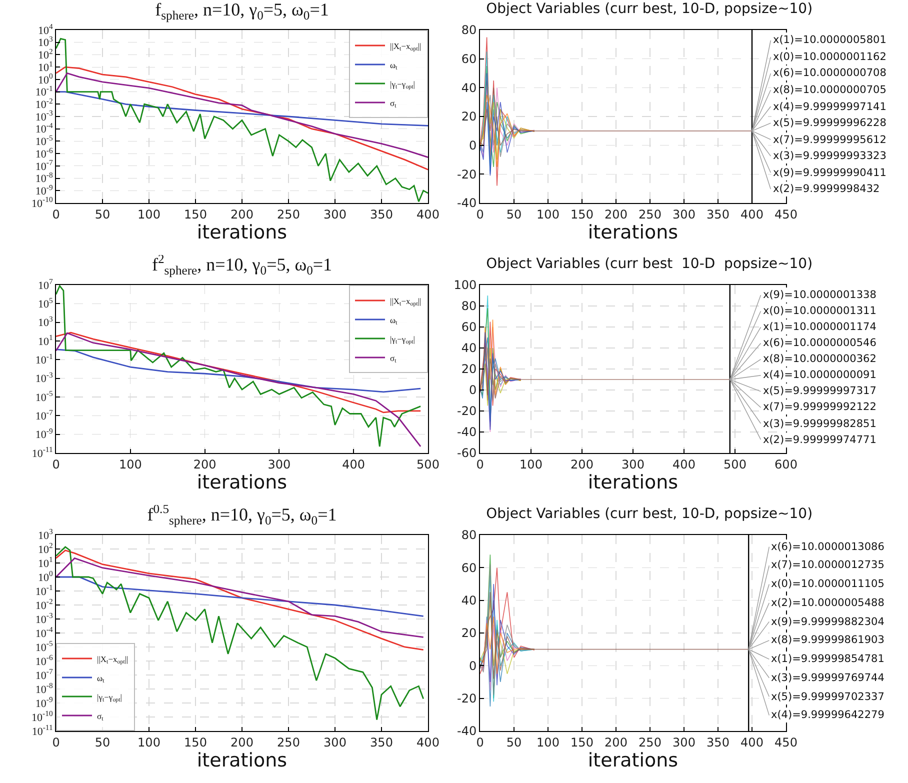  Describe the element at coordinates (819, 391) in the screenshot. I see `annotation: x(5)=9.99999997317` at that location.